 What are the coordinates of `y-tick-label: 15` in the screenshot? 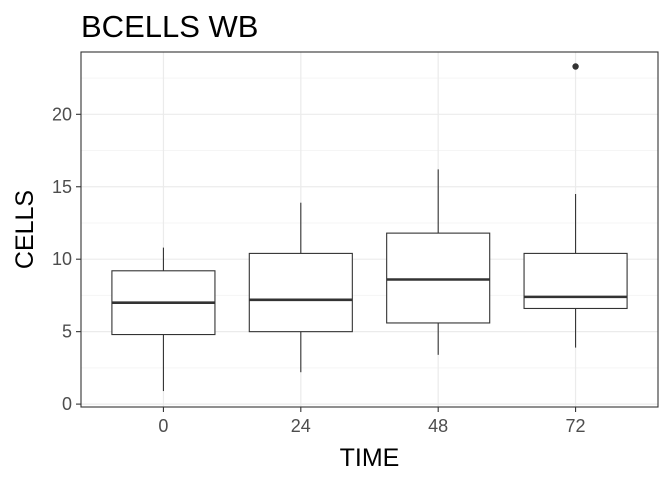 It's located at (62, 187).